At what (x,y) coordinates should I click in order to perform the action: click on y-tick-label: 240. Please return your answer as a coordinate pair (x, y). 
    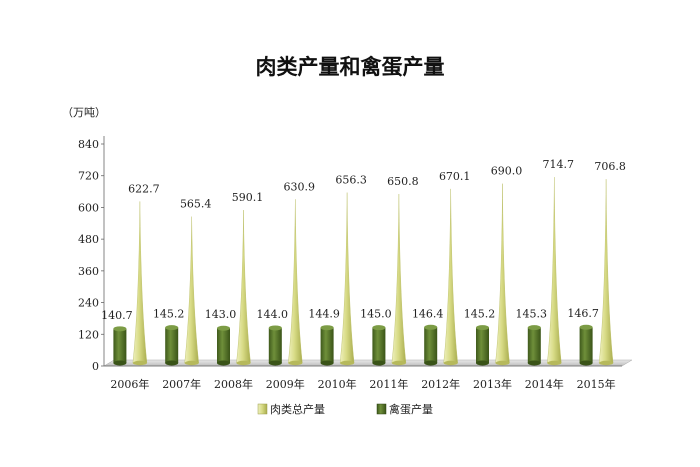
    Looking at the image, I should click on (88, 303).